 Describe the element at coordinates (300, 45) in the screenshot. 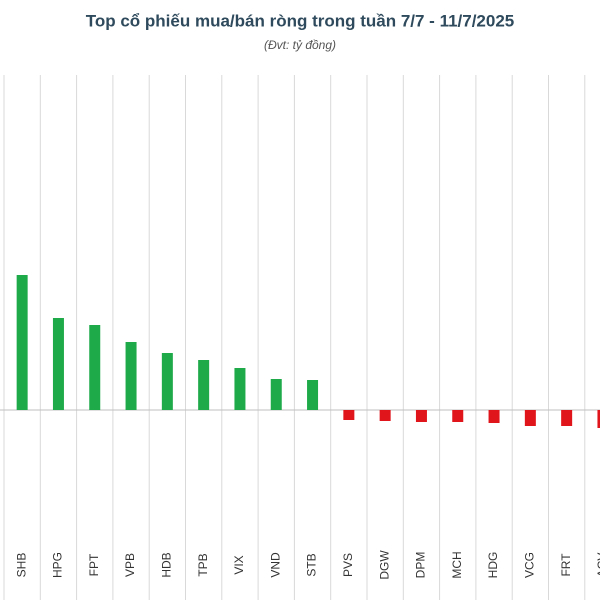

I see `chart-subtitle: (Đvt: tỷ đồng)` at that location.